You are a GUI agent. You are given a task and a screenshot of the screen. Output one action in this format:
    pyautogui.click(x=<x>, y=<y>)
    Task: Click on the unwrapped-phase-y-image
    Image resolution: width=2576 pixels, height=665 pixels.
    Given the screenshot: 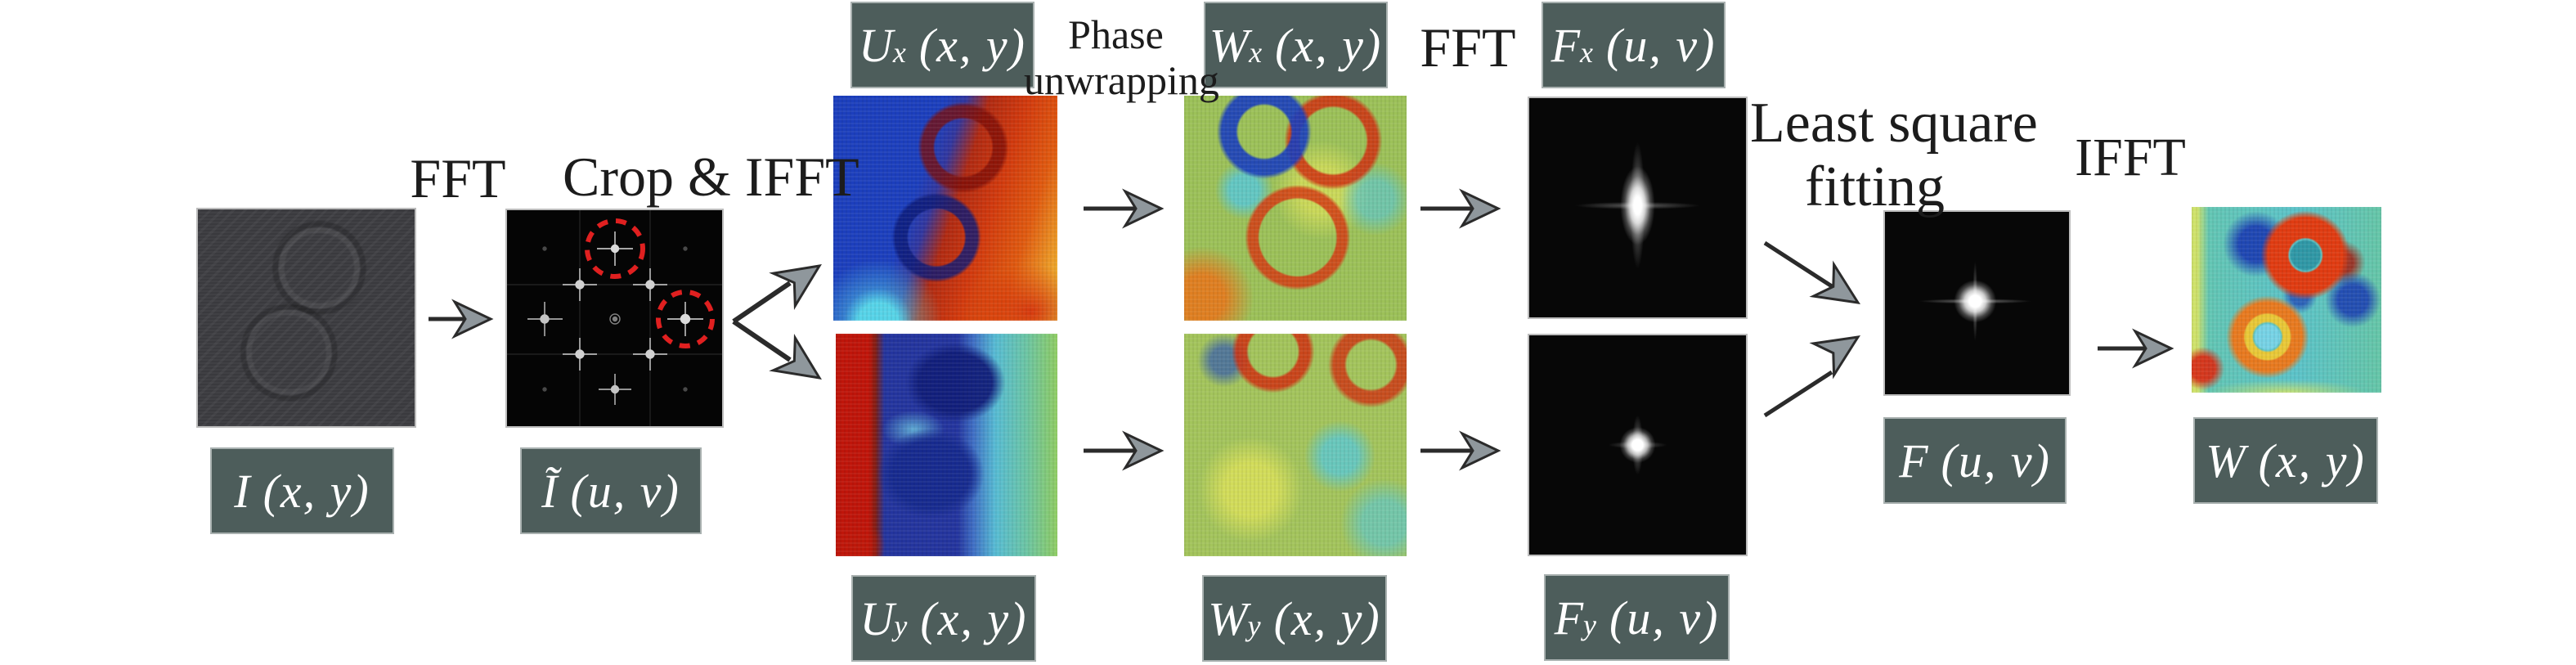 What is the action you would take?
    pyautogui.click(x=1296, y=445)
    